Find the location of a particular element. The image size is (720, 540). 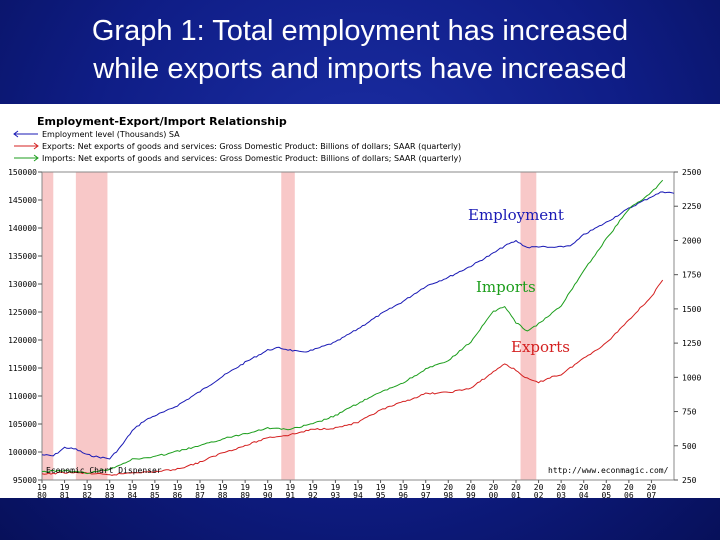

x-tick-label-year: 02 is located at coordinates (539, 494).